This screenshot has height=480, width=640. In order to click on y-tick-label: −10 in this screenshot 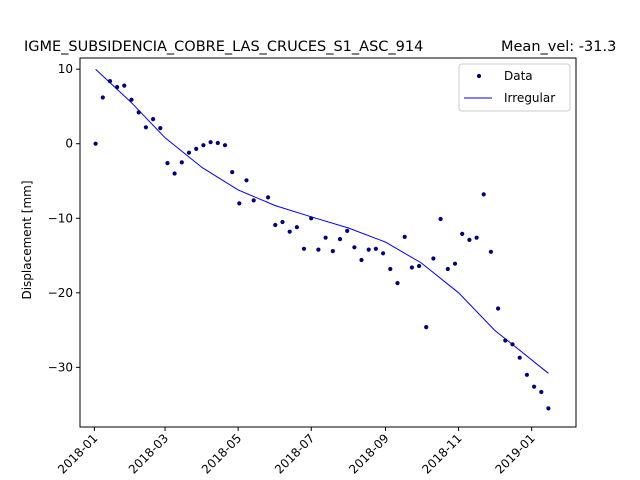, I will do `click(60, 218)`.